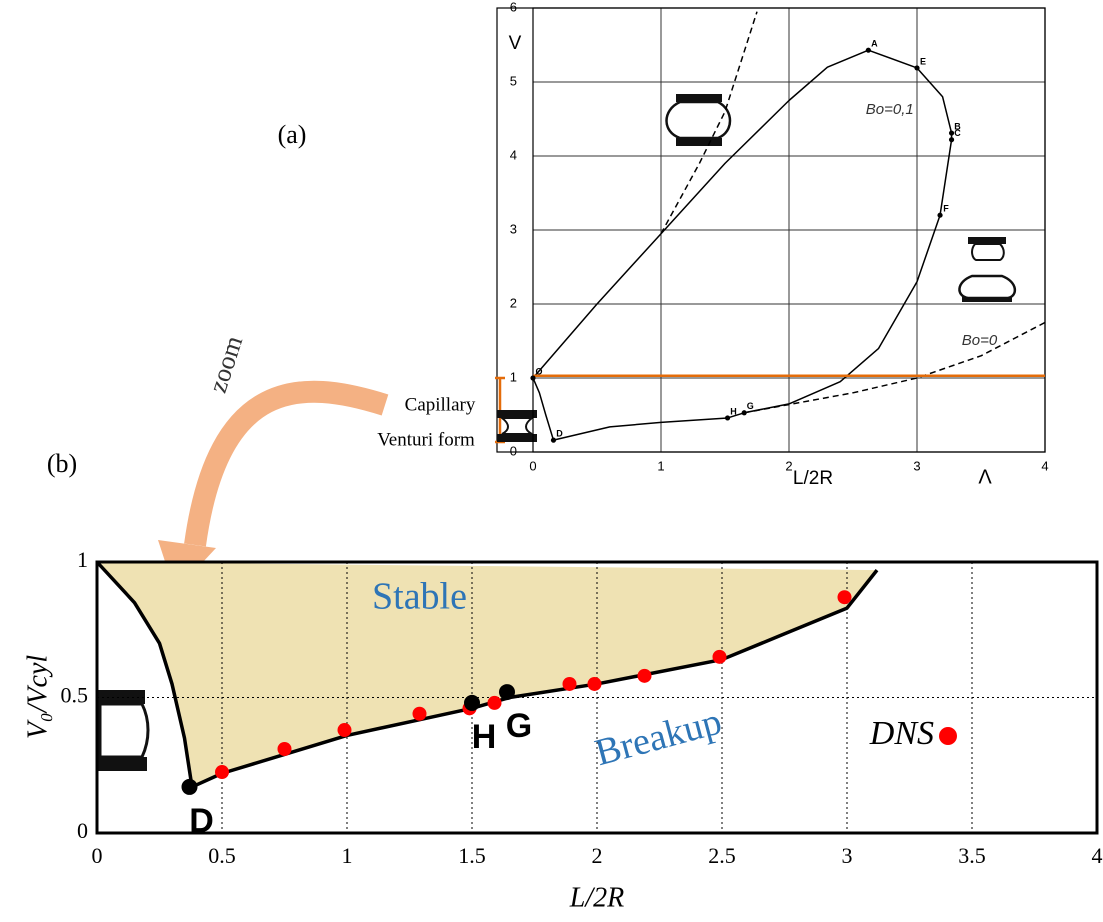 The height and width of the screenshot is (922, 1103). Describe the element at coordinates (62, 463) in the screenshot. I see `panel-title: (b)` at that location.